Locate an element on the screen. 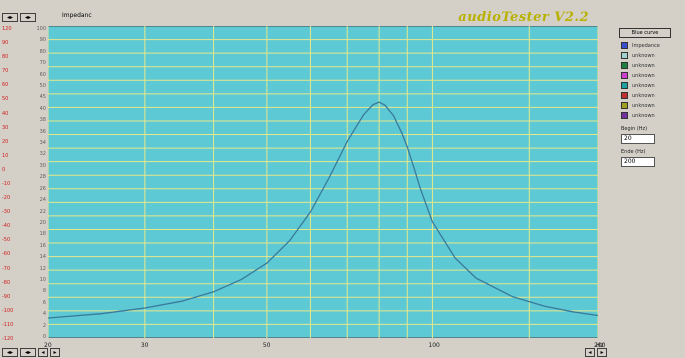  channel-label: Impedance is located at coordinates (646, 46).